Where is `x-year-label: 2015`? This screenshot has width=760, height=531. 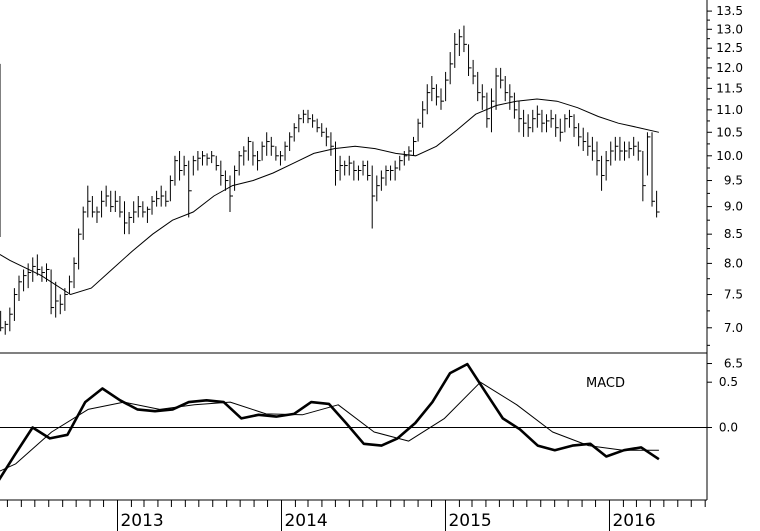 x-year-label: 2015 is located at coordinates (469, 521).